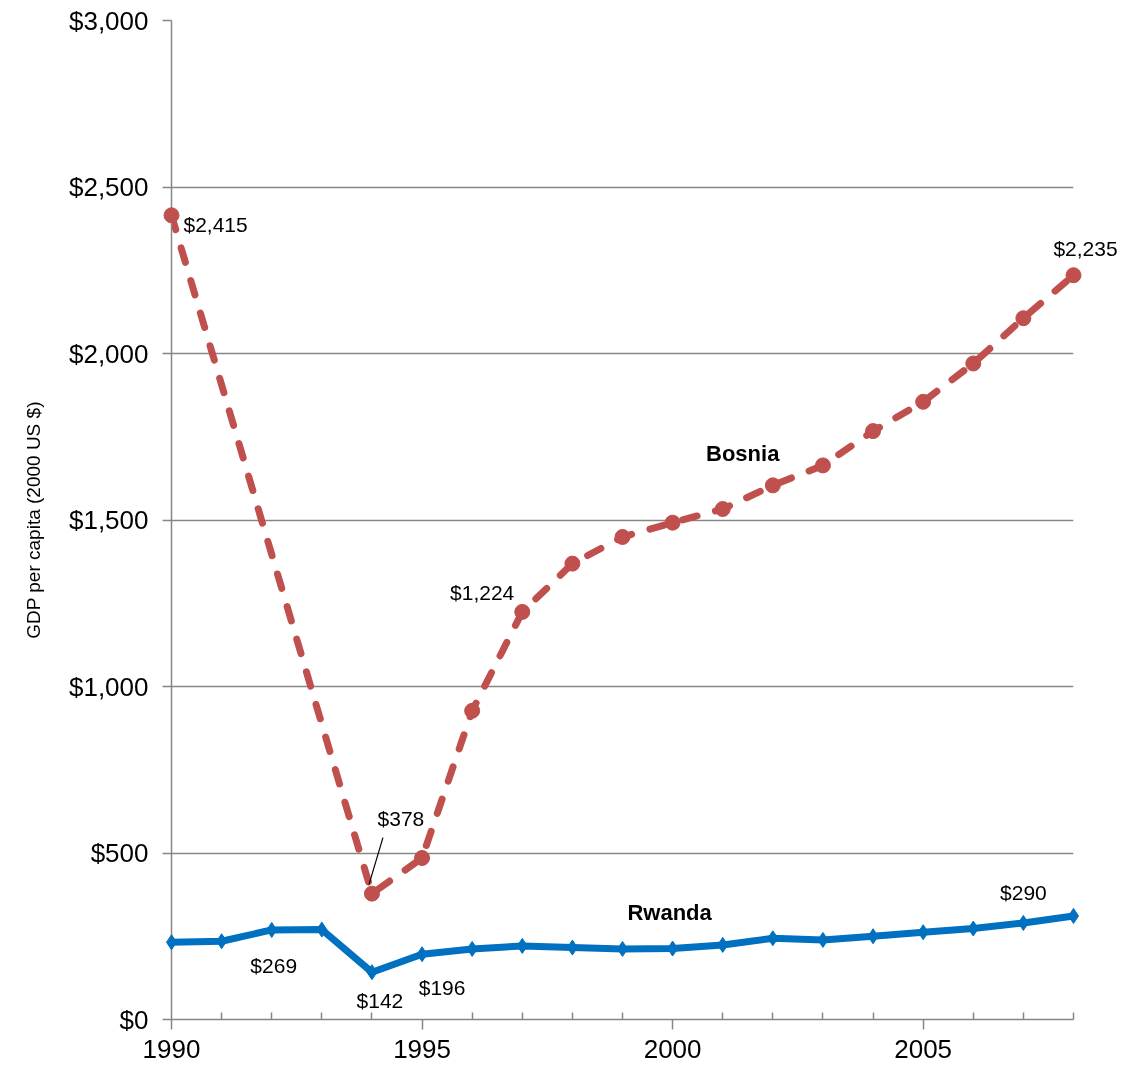 The height and width of the screenshot is (1078, 1123). I want to click on y-tick-label: $1,500, so click(108, 520).